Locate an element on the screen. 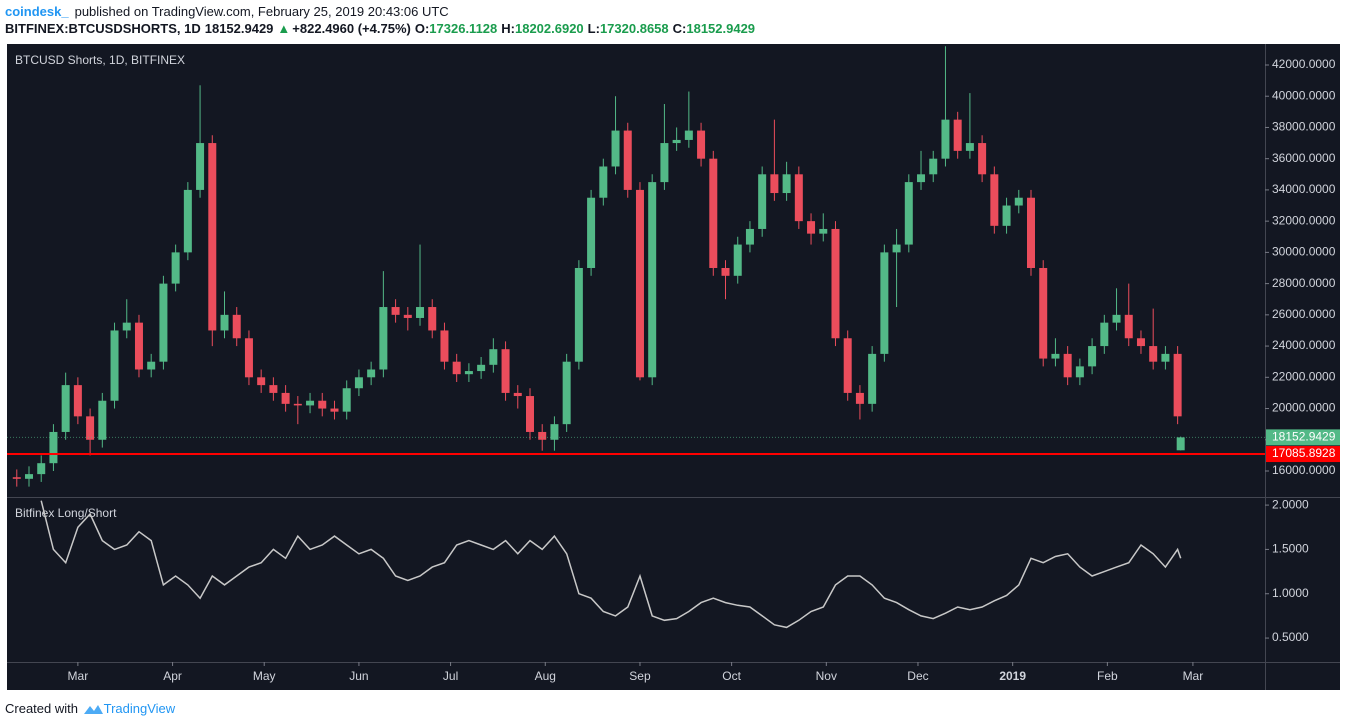 Image resolution: width=1348 pixels, height=727 pixels. footer: Created with TradingView is located at coordinates (90, 709).